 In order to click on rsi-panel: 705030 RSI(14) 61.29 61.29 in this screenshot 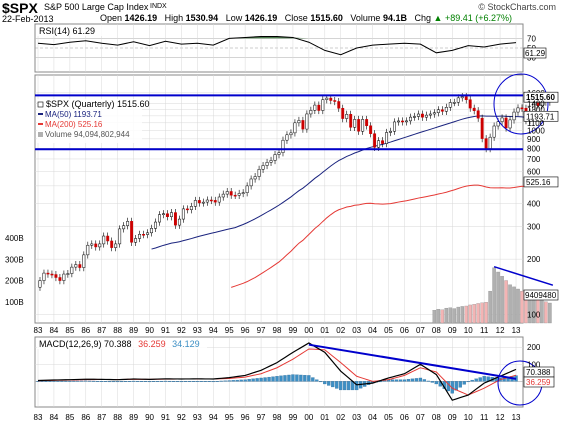, I will do `click(290, 48)`.